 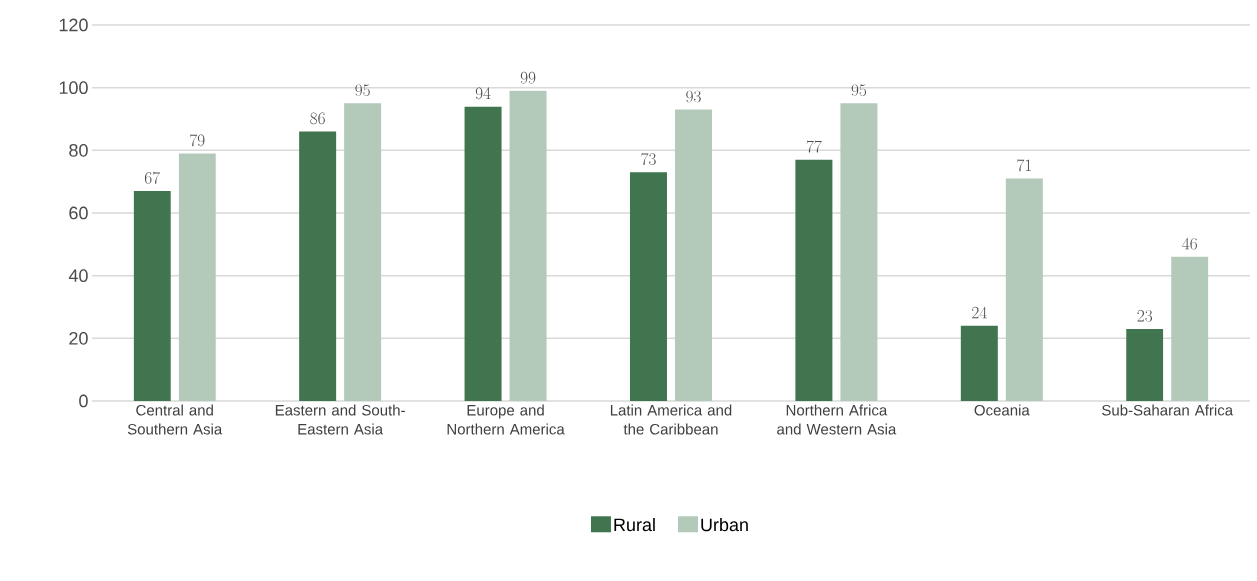 I want to click on data-label: 23, so click(x=1145, y=315).